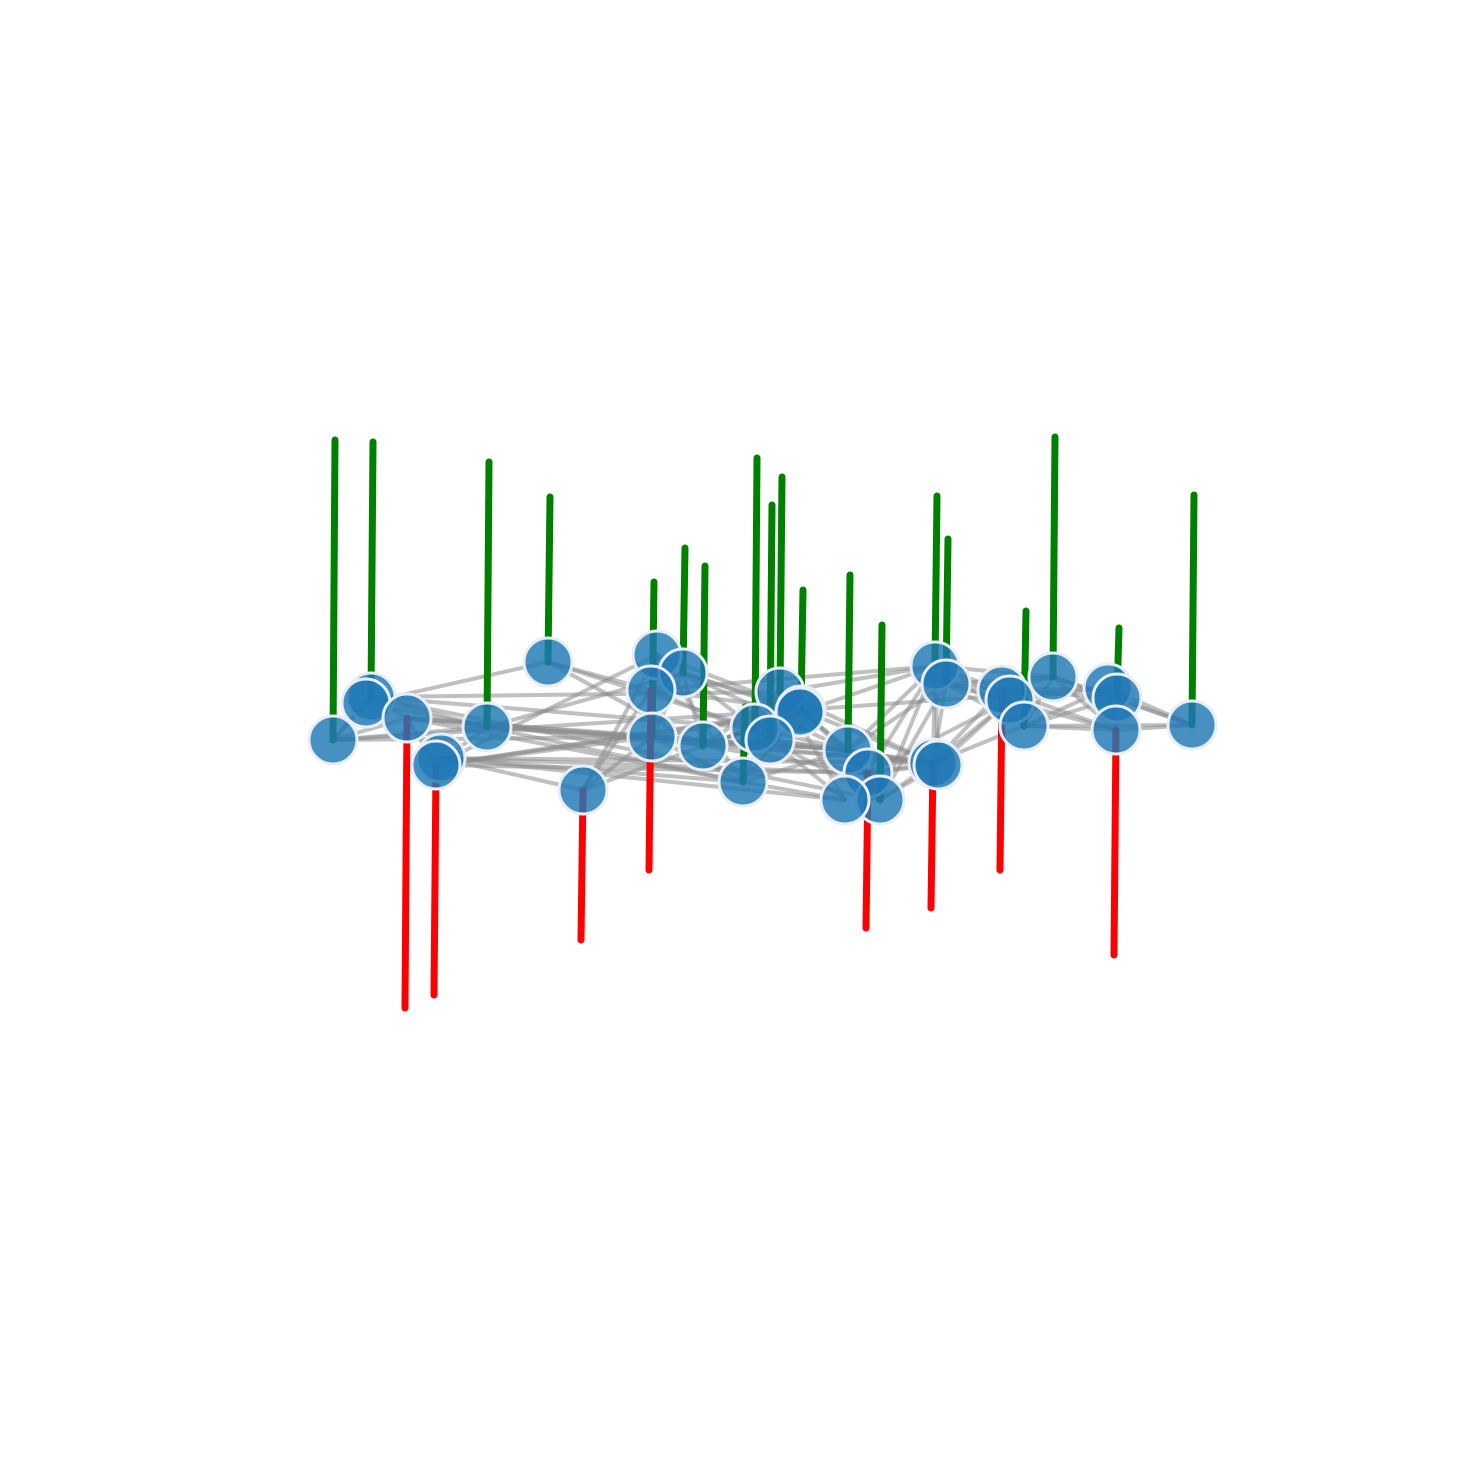 The width and height of the screenshot is (1470, 1470). What do you see at coordinates (563, 712) in the screenshot?
I see `edge-n2-n12` at bounding box center [563, 712].